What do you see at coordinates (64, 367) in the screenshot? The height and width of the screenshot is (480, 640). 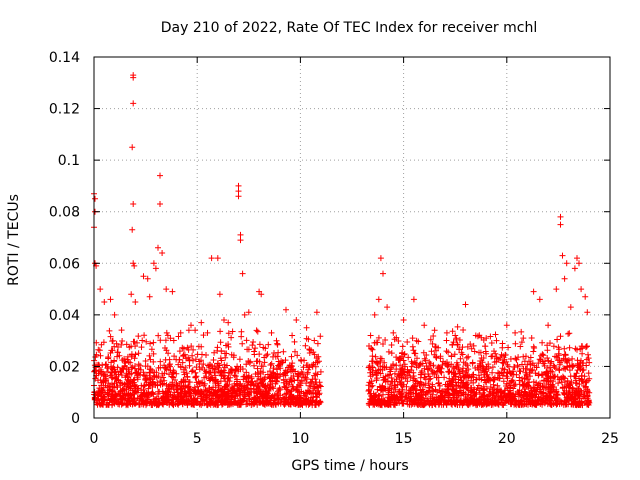 I see `y-tick-label: 0.02` at bounding box center [64, 367].